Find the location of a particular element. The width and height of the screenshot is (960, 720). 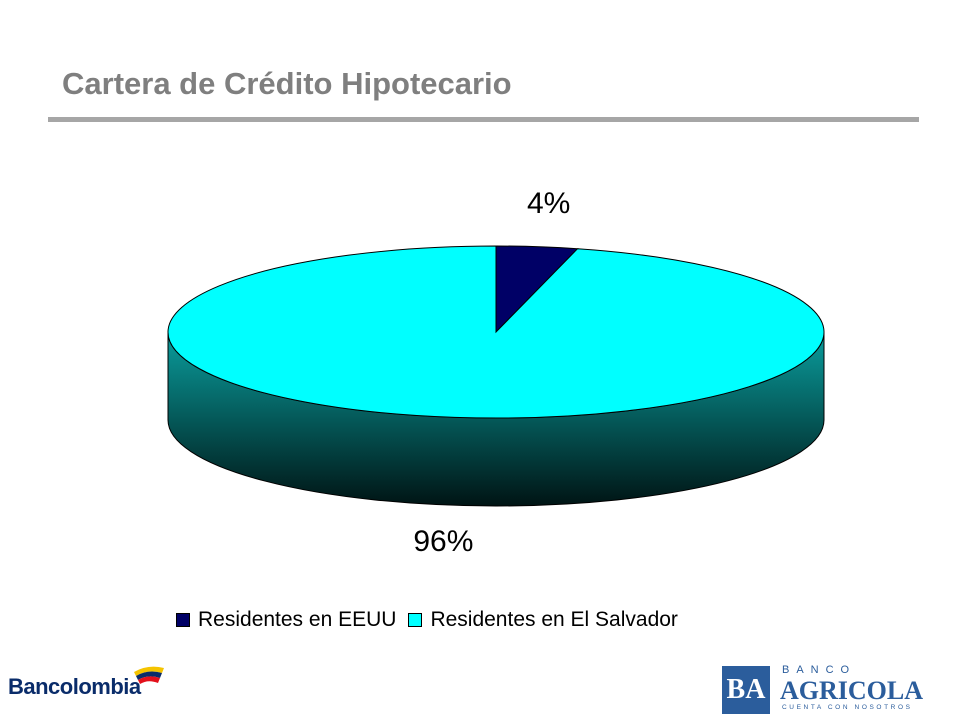

slide-title: Cartera de Crédito Hipotecario is located at coordinates (287, 83).